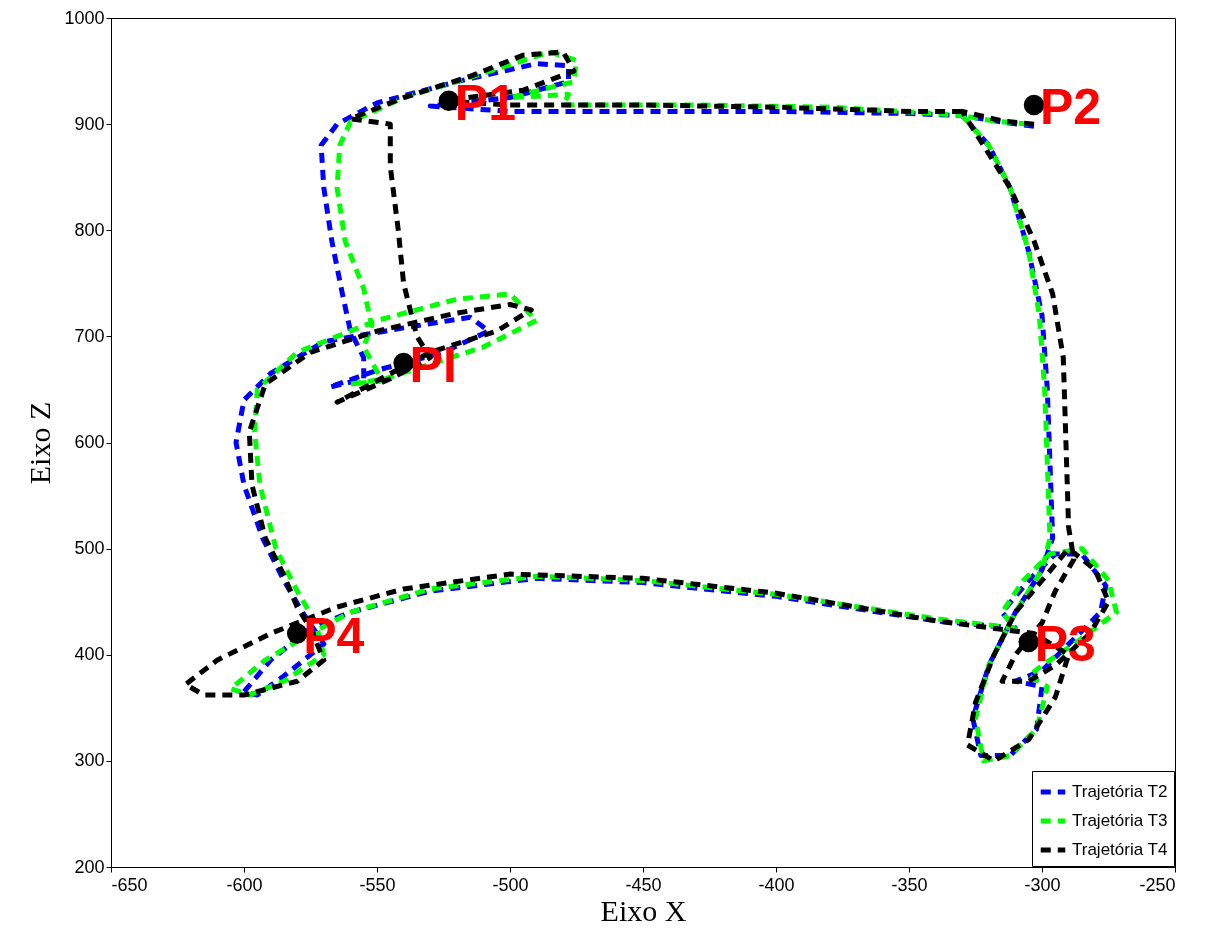  What do you see at coordinates (89, 442) in the screenshot?
I see `y-tick-label: 600` at bounding box center [89, 442].